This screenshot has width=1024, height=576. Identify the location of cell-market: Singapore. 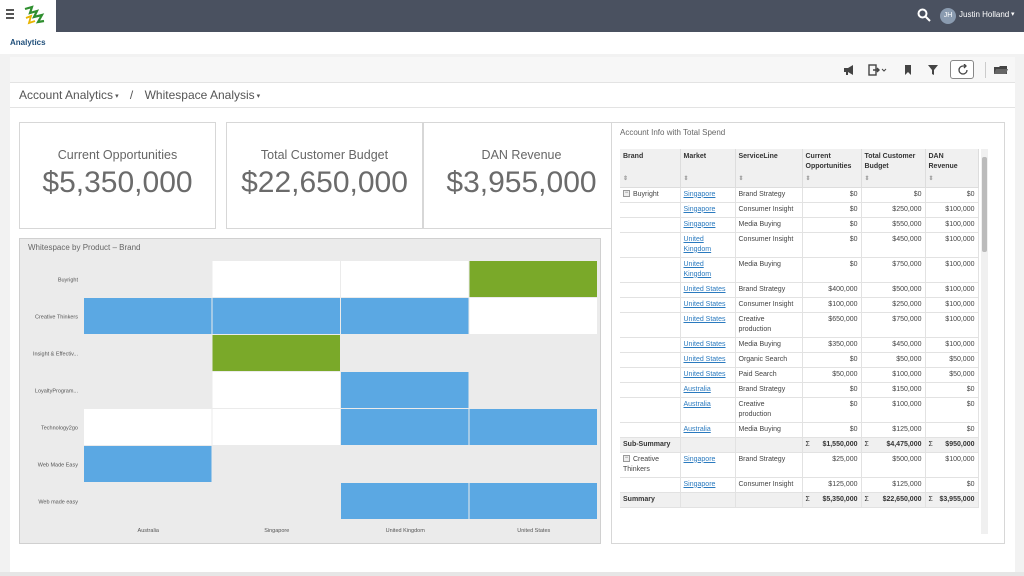
(708, 195).